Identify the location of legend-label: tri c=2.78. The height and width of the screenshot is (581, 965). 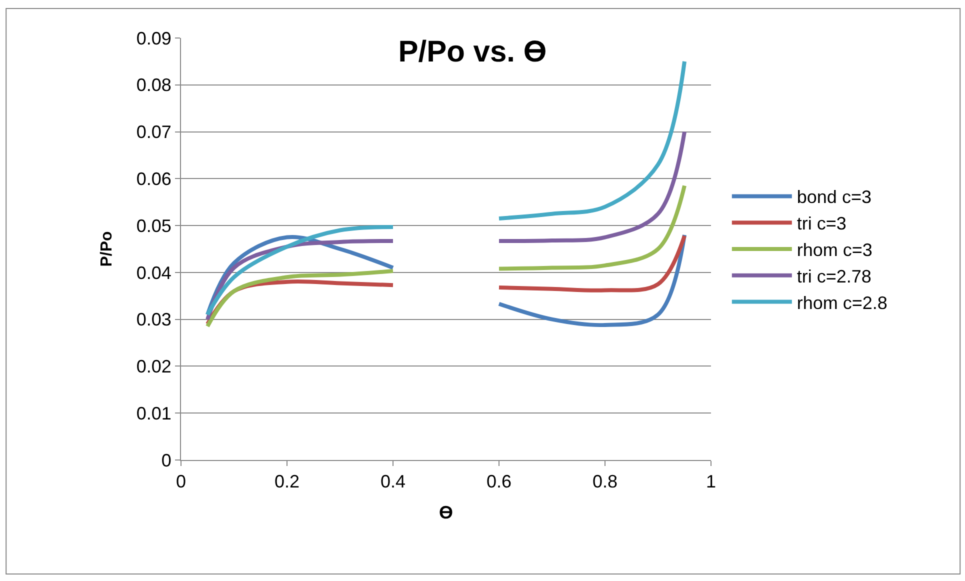
(834, 276).